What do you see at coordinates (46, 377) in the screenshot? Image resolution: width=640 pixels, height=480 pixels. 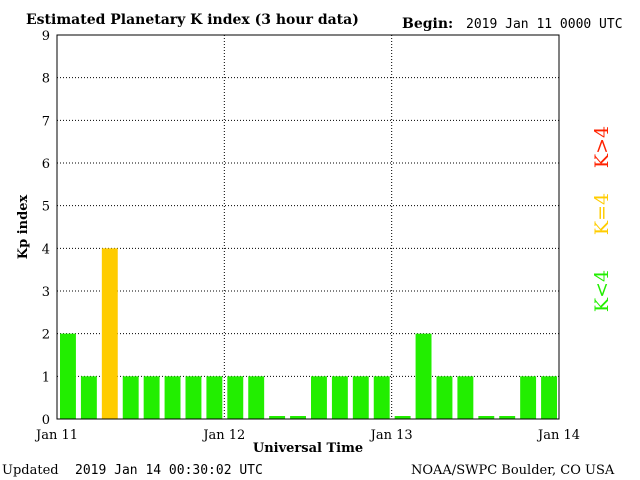 I see `y-tick-label: 1` at bounding box center [46, 377].